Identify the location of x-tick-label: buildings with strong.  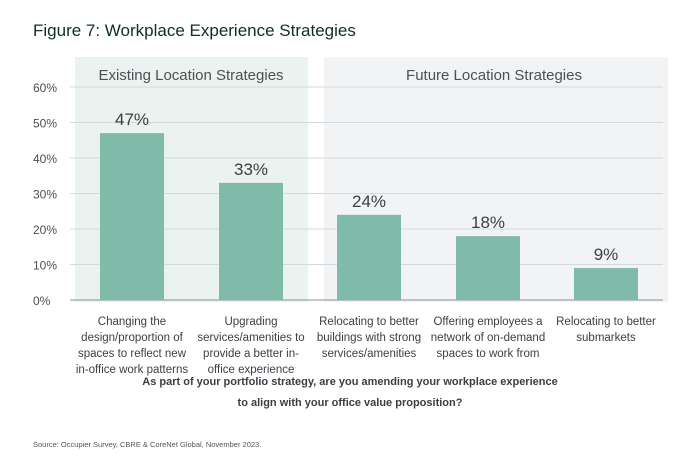
(369, 338).